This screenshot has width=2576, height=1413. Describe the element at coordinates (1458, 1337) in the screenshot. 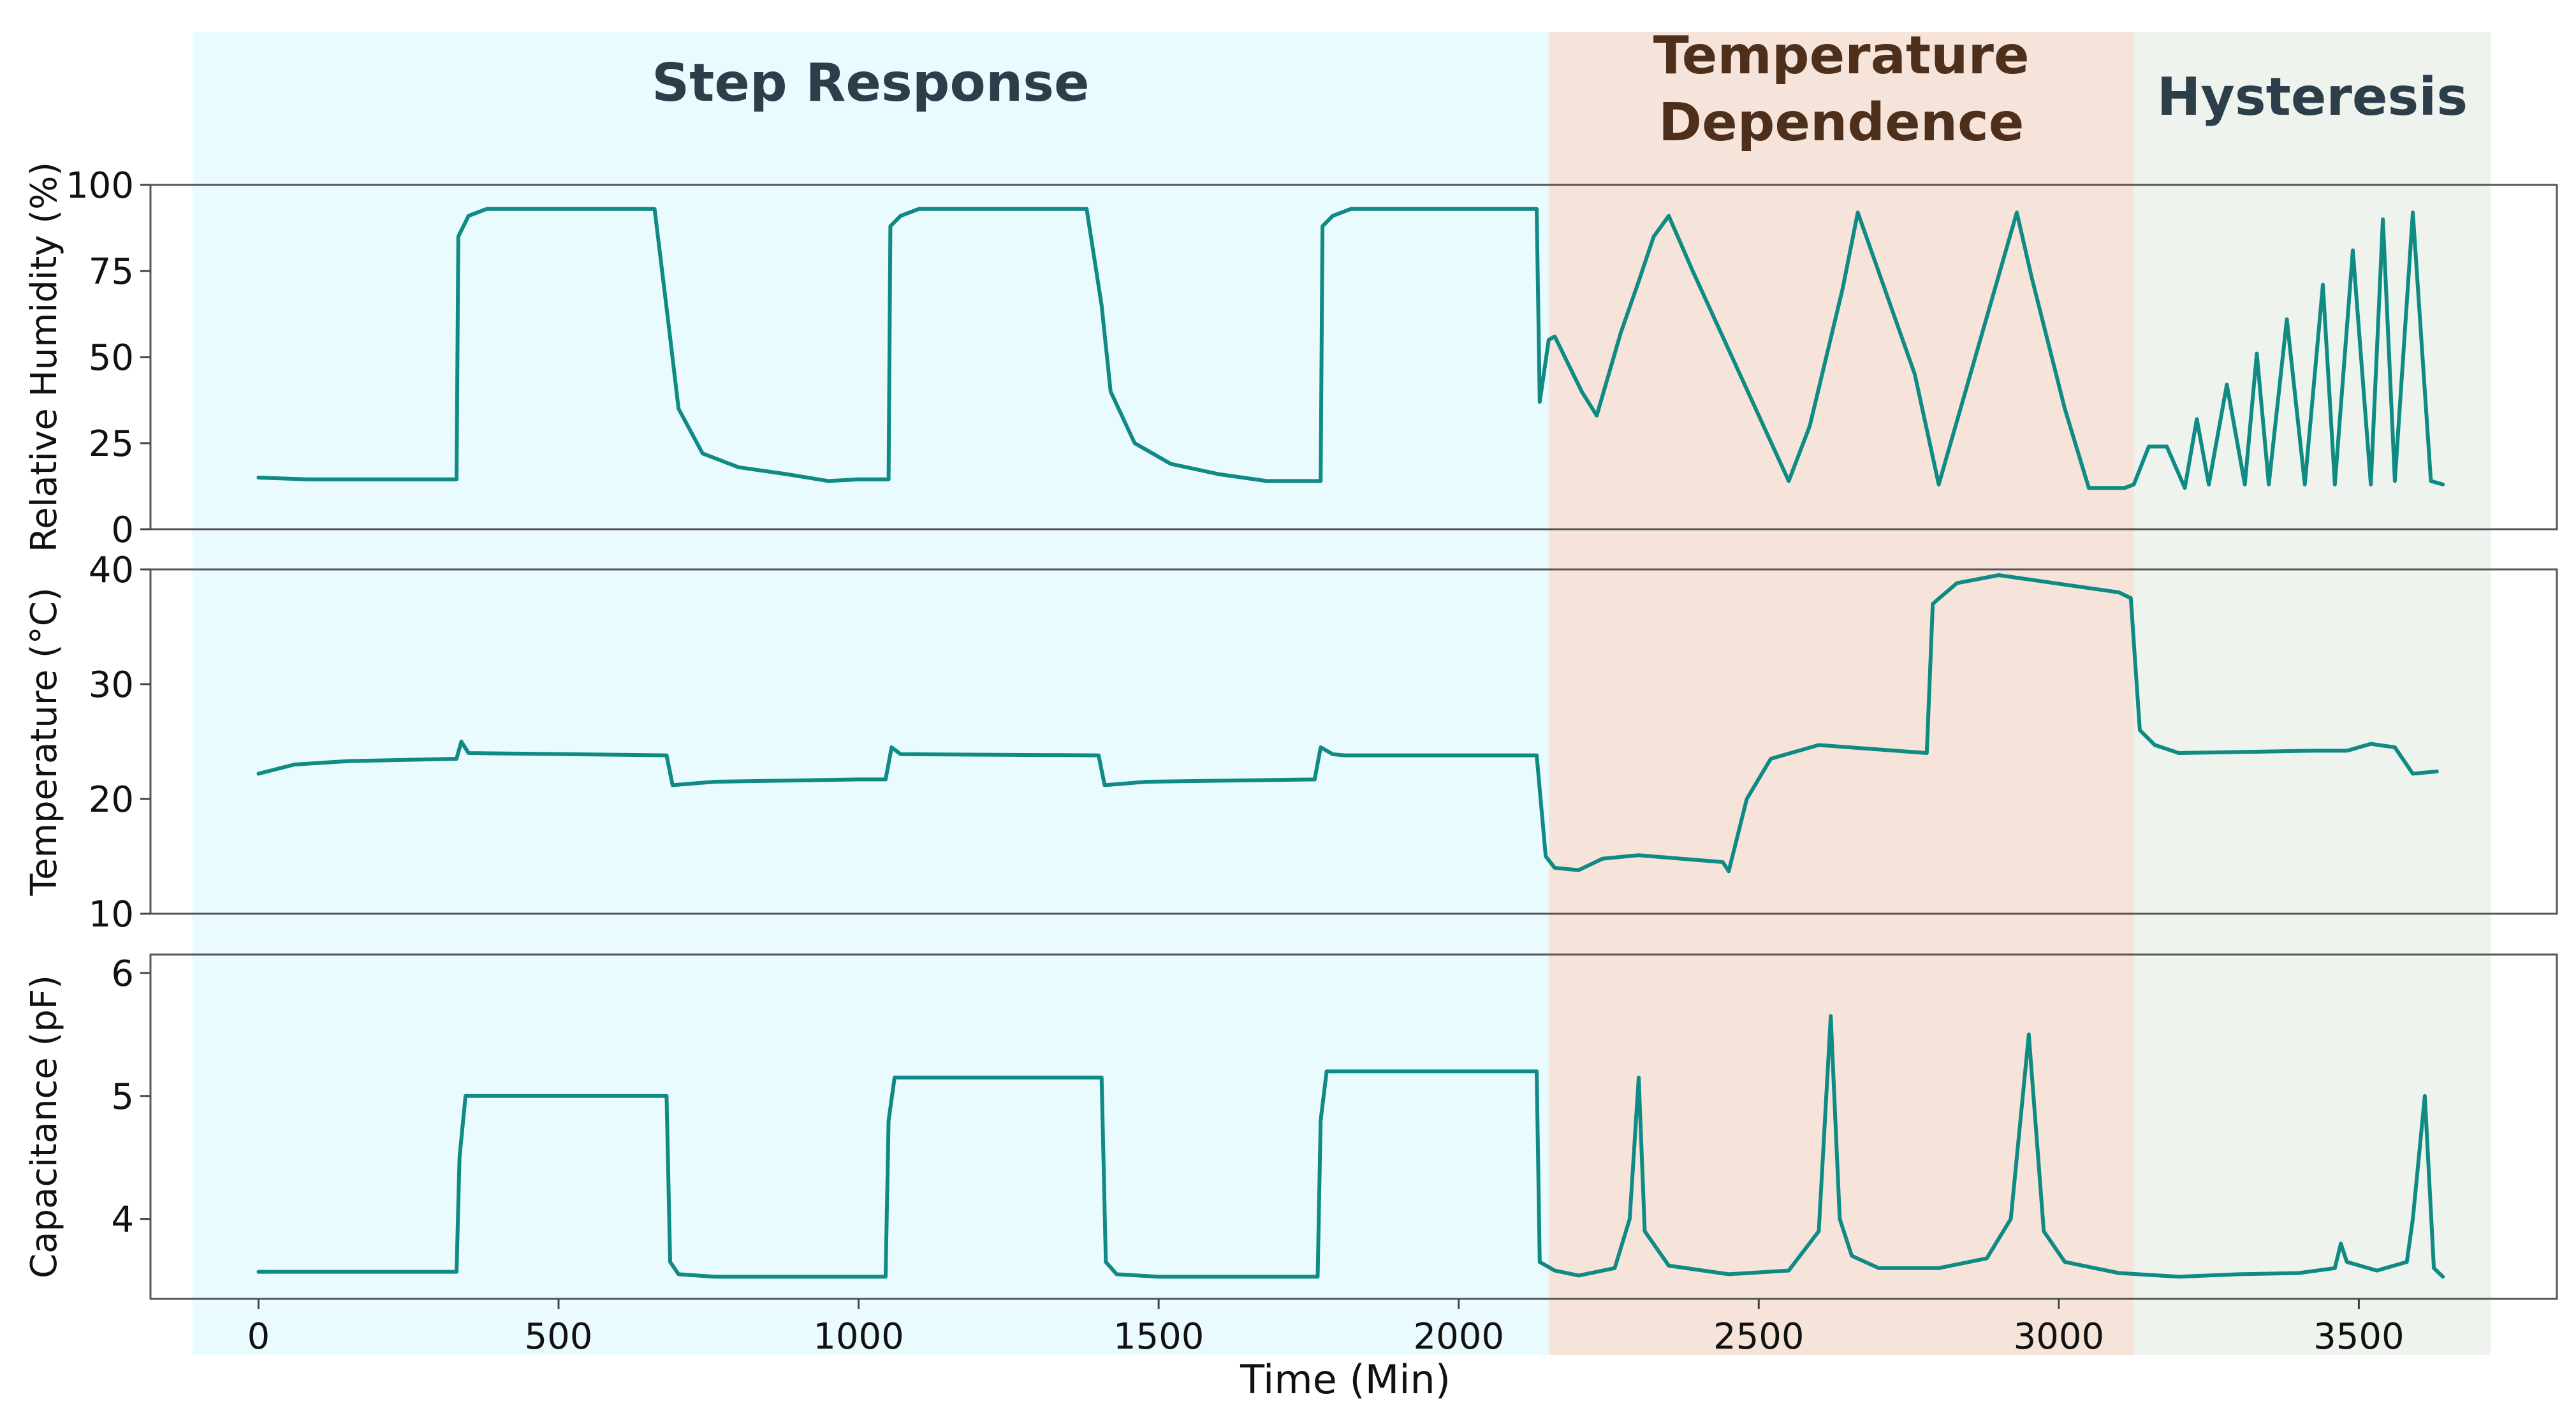

I see `x-tick-label: 2000` at that location.